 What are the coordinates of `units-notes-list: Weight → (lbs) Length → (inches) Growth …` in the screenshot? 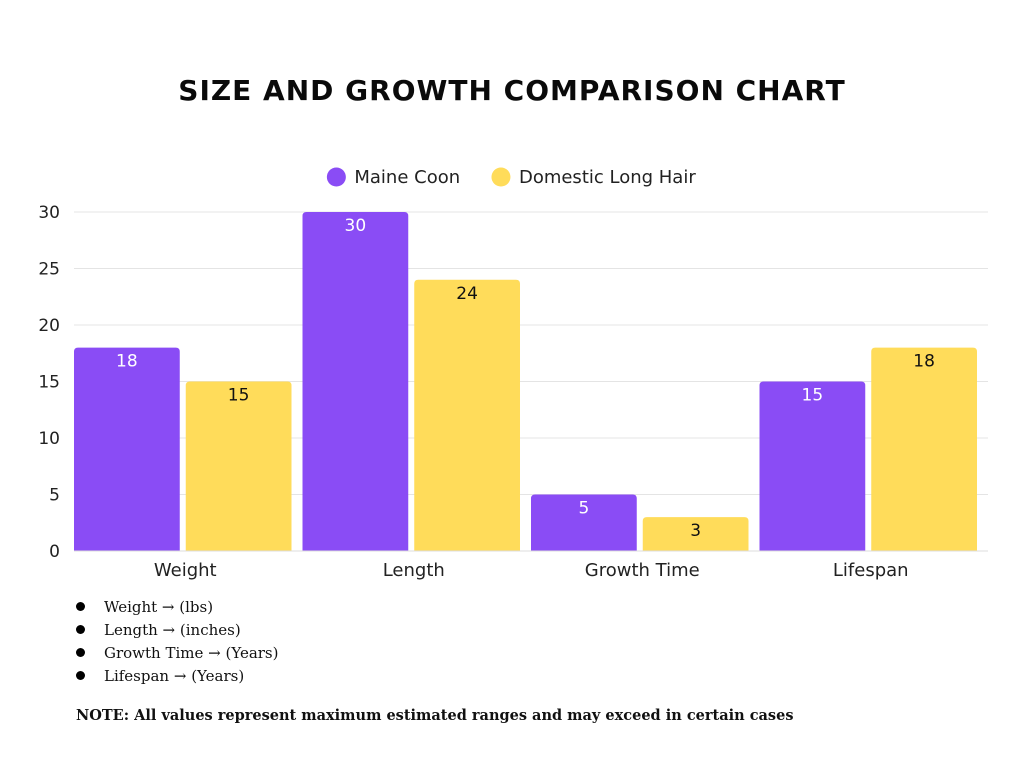 It's located at (177, 642).